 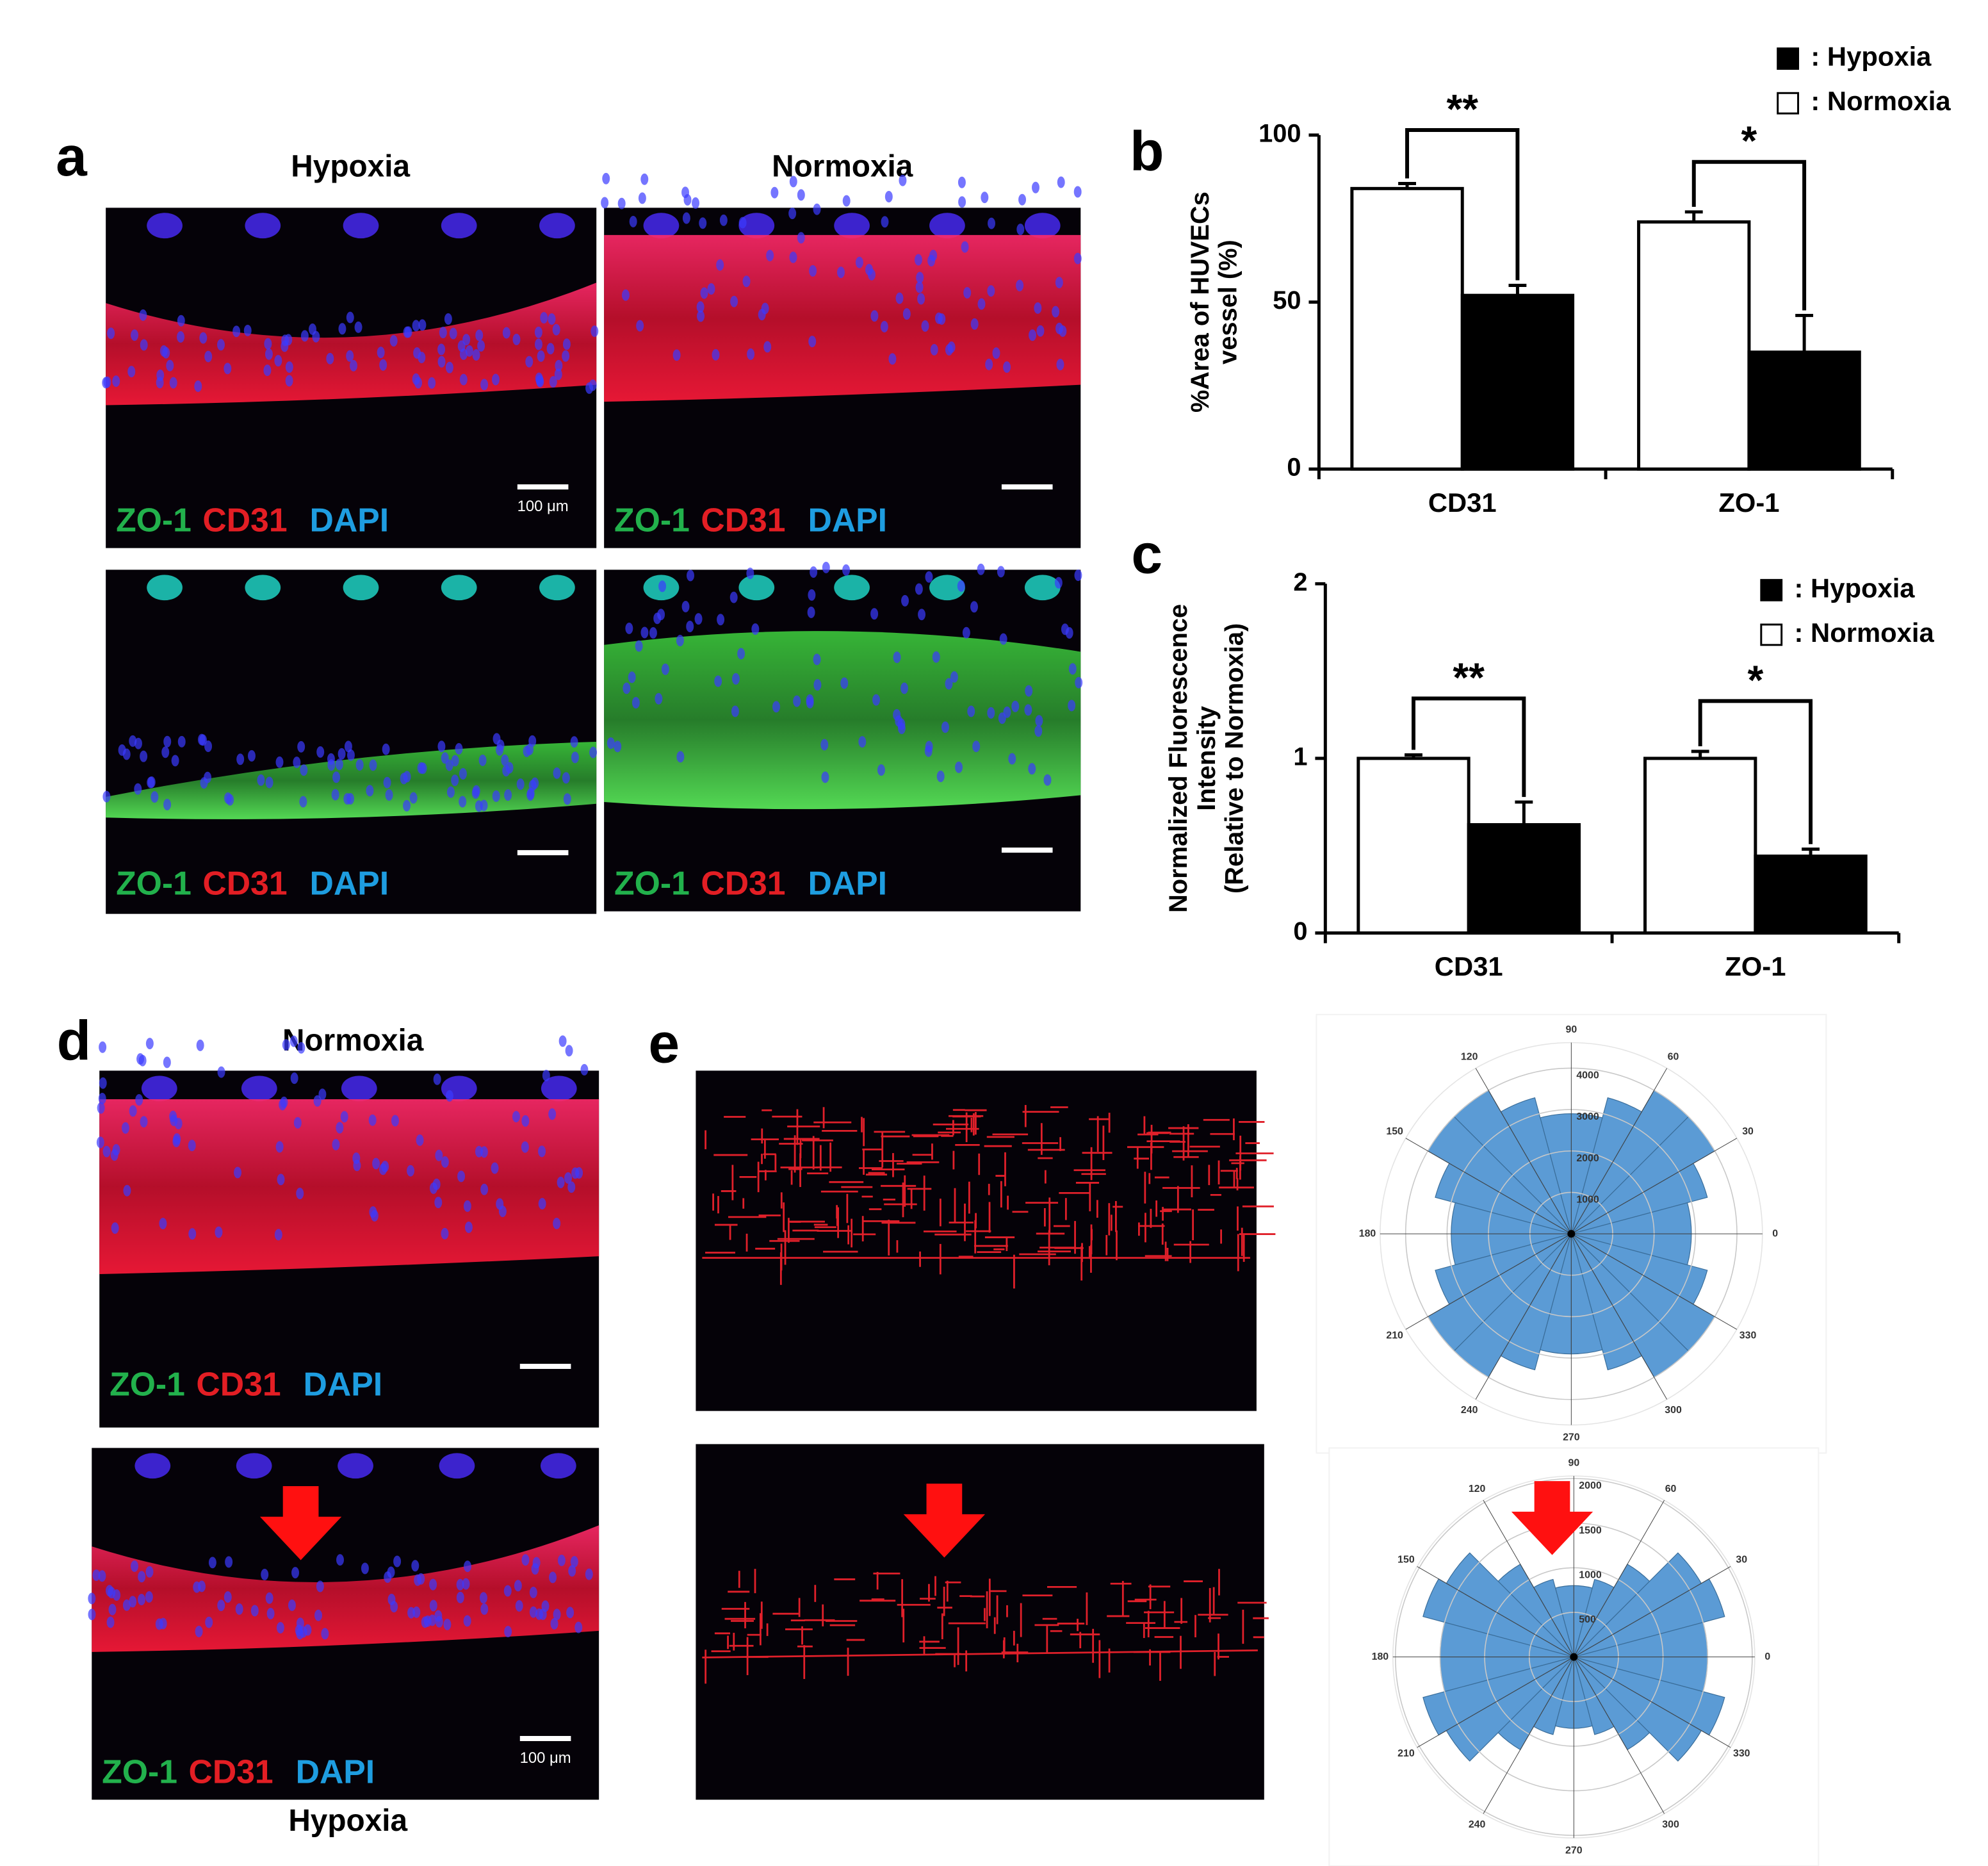 What do you see at coordinates (1235, 759) in the screenshot?
I see `y-axis-label: (Relative to Normoxia)` at bounding box center [1235, 759].